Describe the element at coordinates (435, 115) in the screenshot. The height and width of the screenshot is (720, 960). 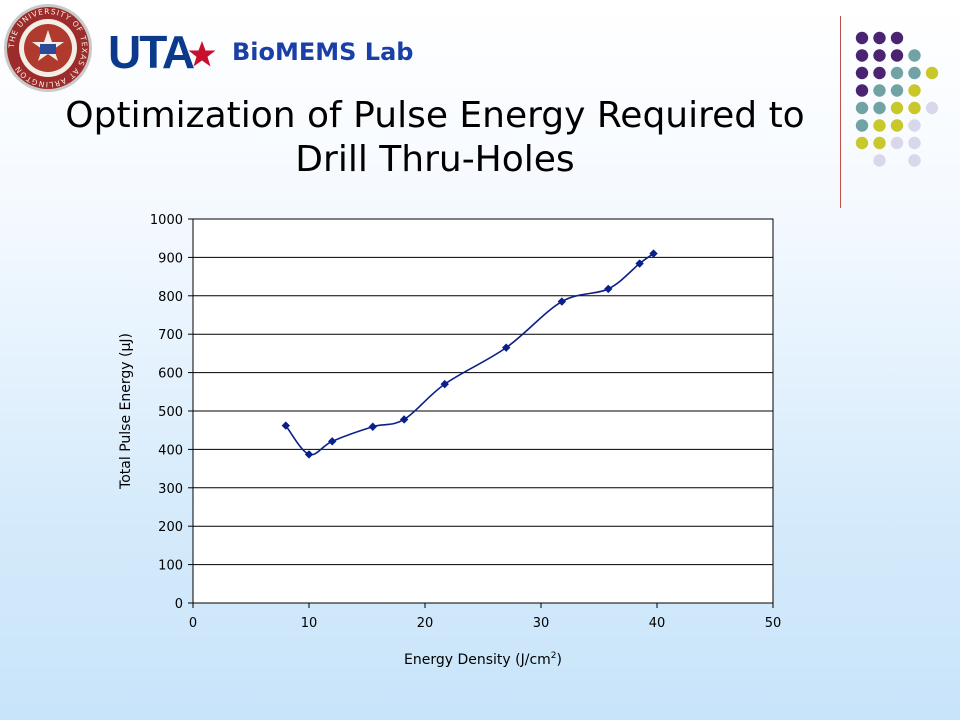
I see `slide-title-line-1: Optimization of Pulse Energy Required to` at that location.